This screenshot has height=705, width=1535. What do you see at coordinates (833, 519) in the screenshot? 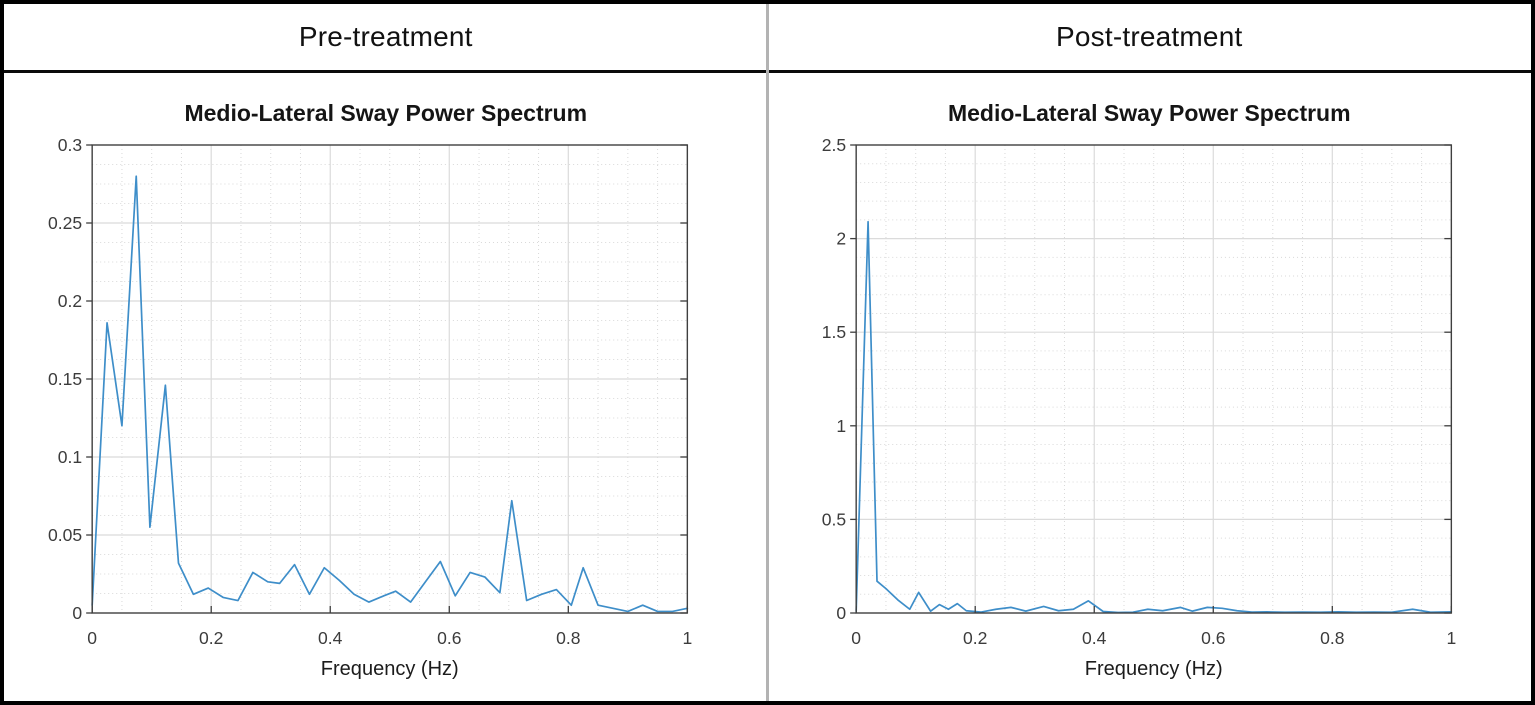
I see `y-tick-label: 0.5` at bounding box center [833, 519].